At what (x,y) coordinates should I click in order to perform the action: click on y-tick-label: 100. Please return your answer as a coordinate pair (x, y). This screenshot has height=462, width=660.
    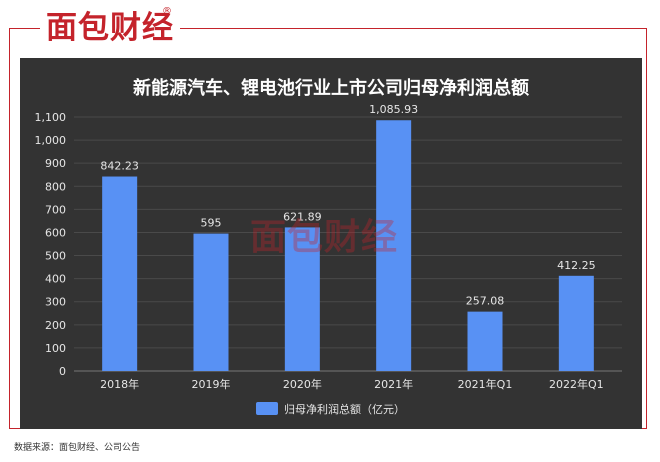
    Looking at the image, I should click on (55, 348).